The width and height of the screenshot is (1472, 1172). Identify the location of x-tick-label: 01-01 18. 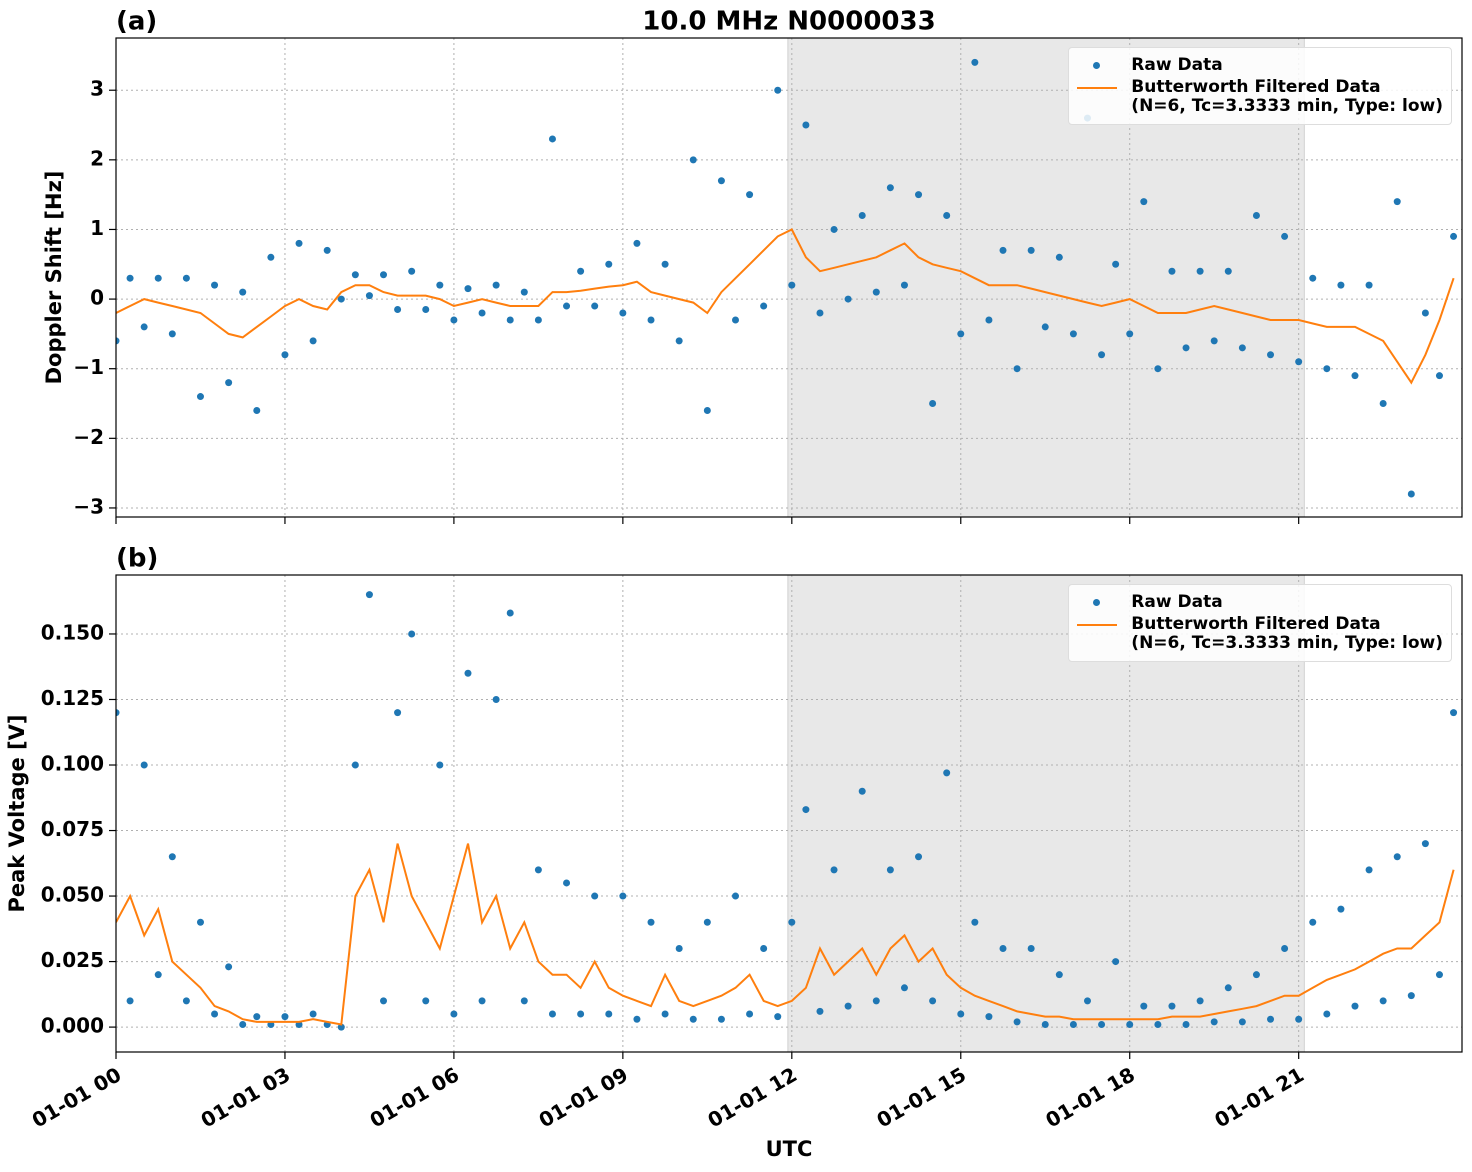
(1090, 1097).